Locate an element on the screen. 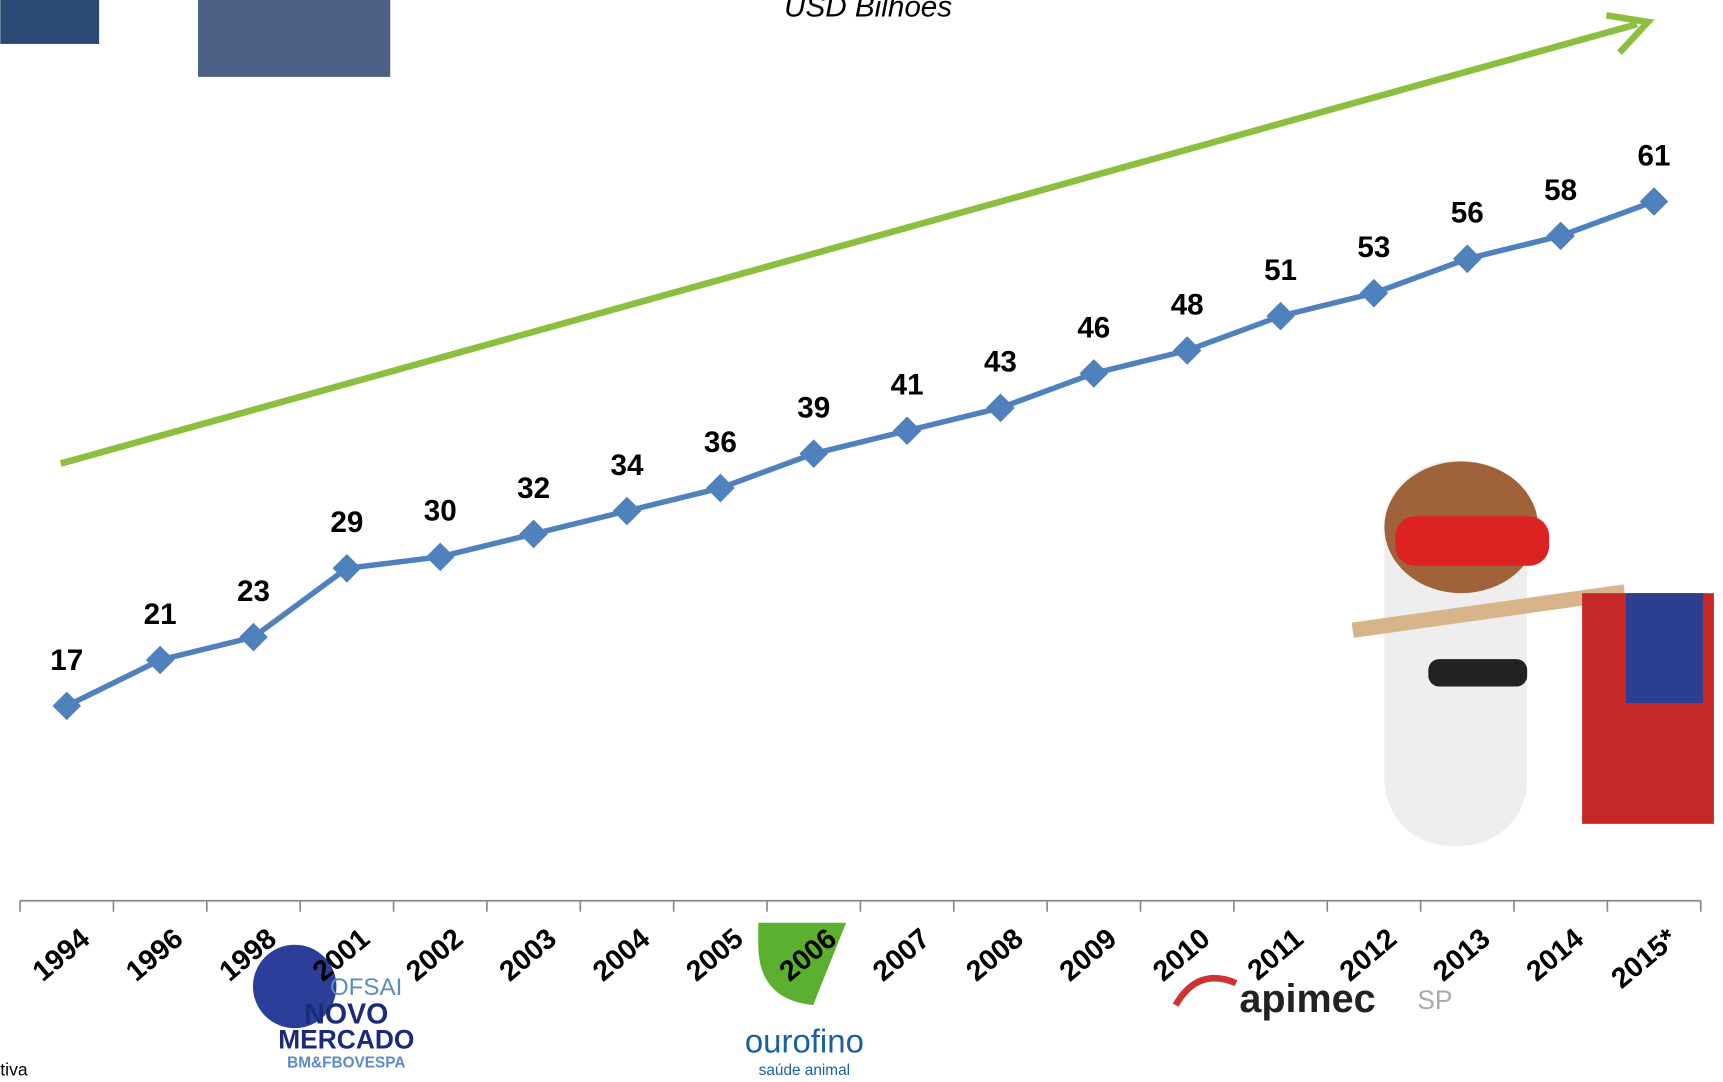 Image resolution: width=1723 pixels, height=1082 pixels. footer-fragment: tiva is located at coordinates (14, 1070).